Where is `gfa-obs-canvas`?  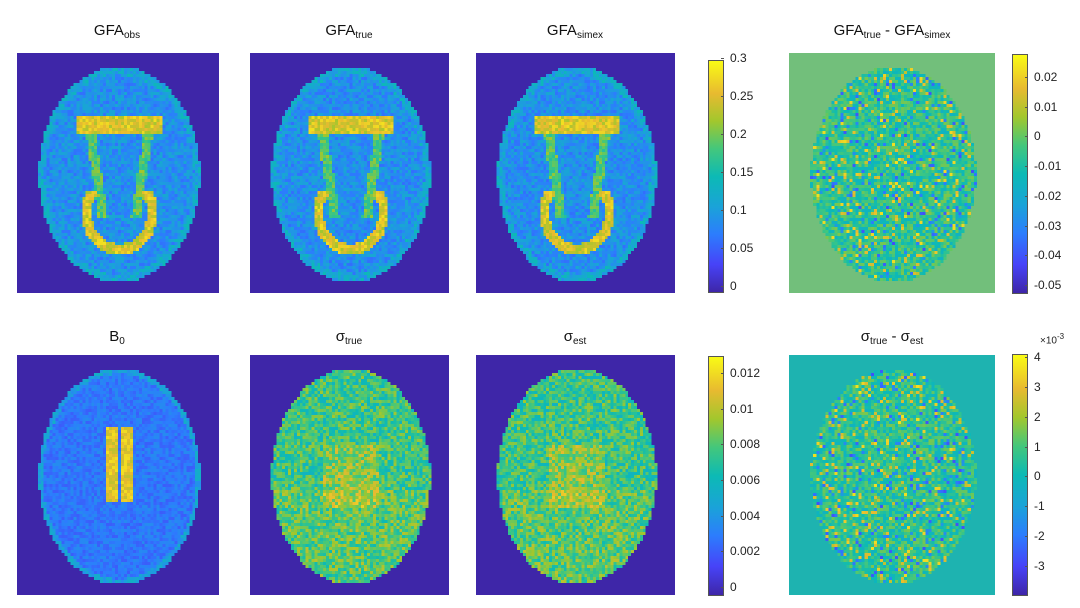
gfa-obs-canvas is located at coordinates (118, 173).